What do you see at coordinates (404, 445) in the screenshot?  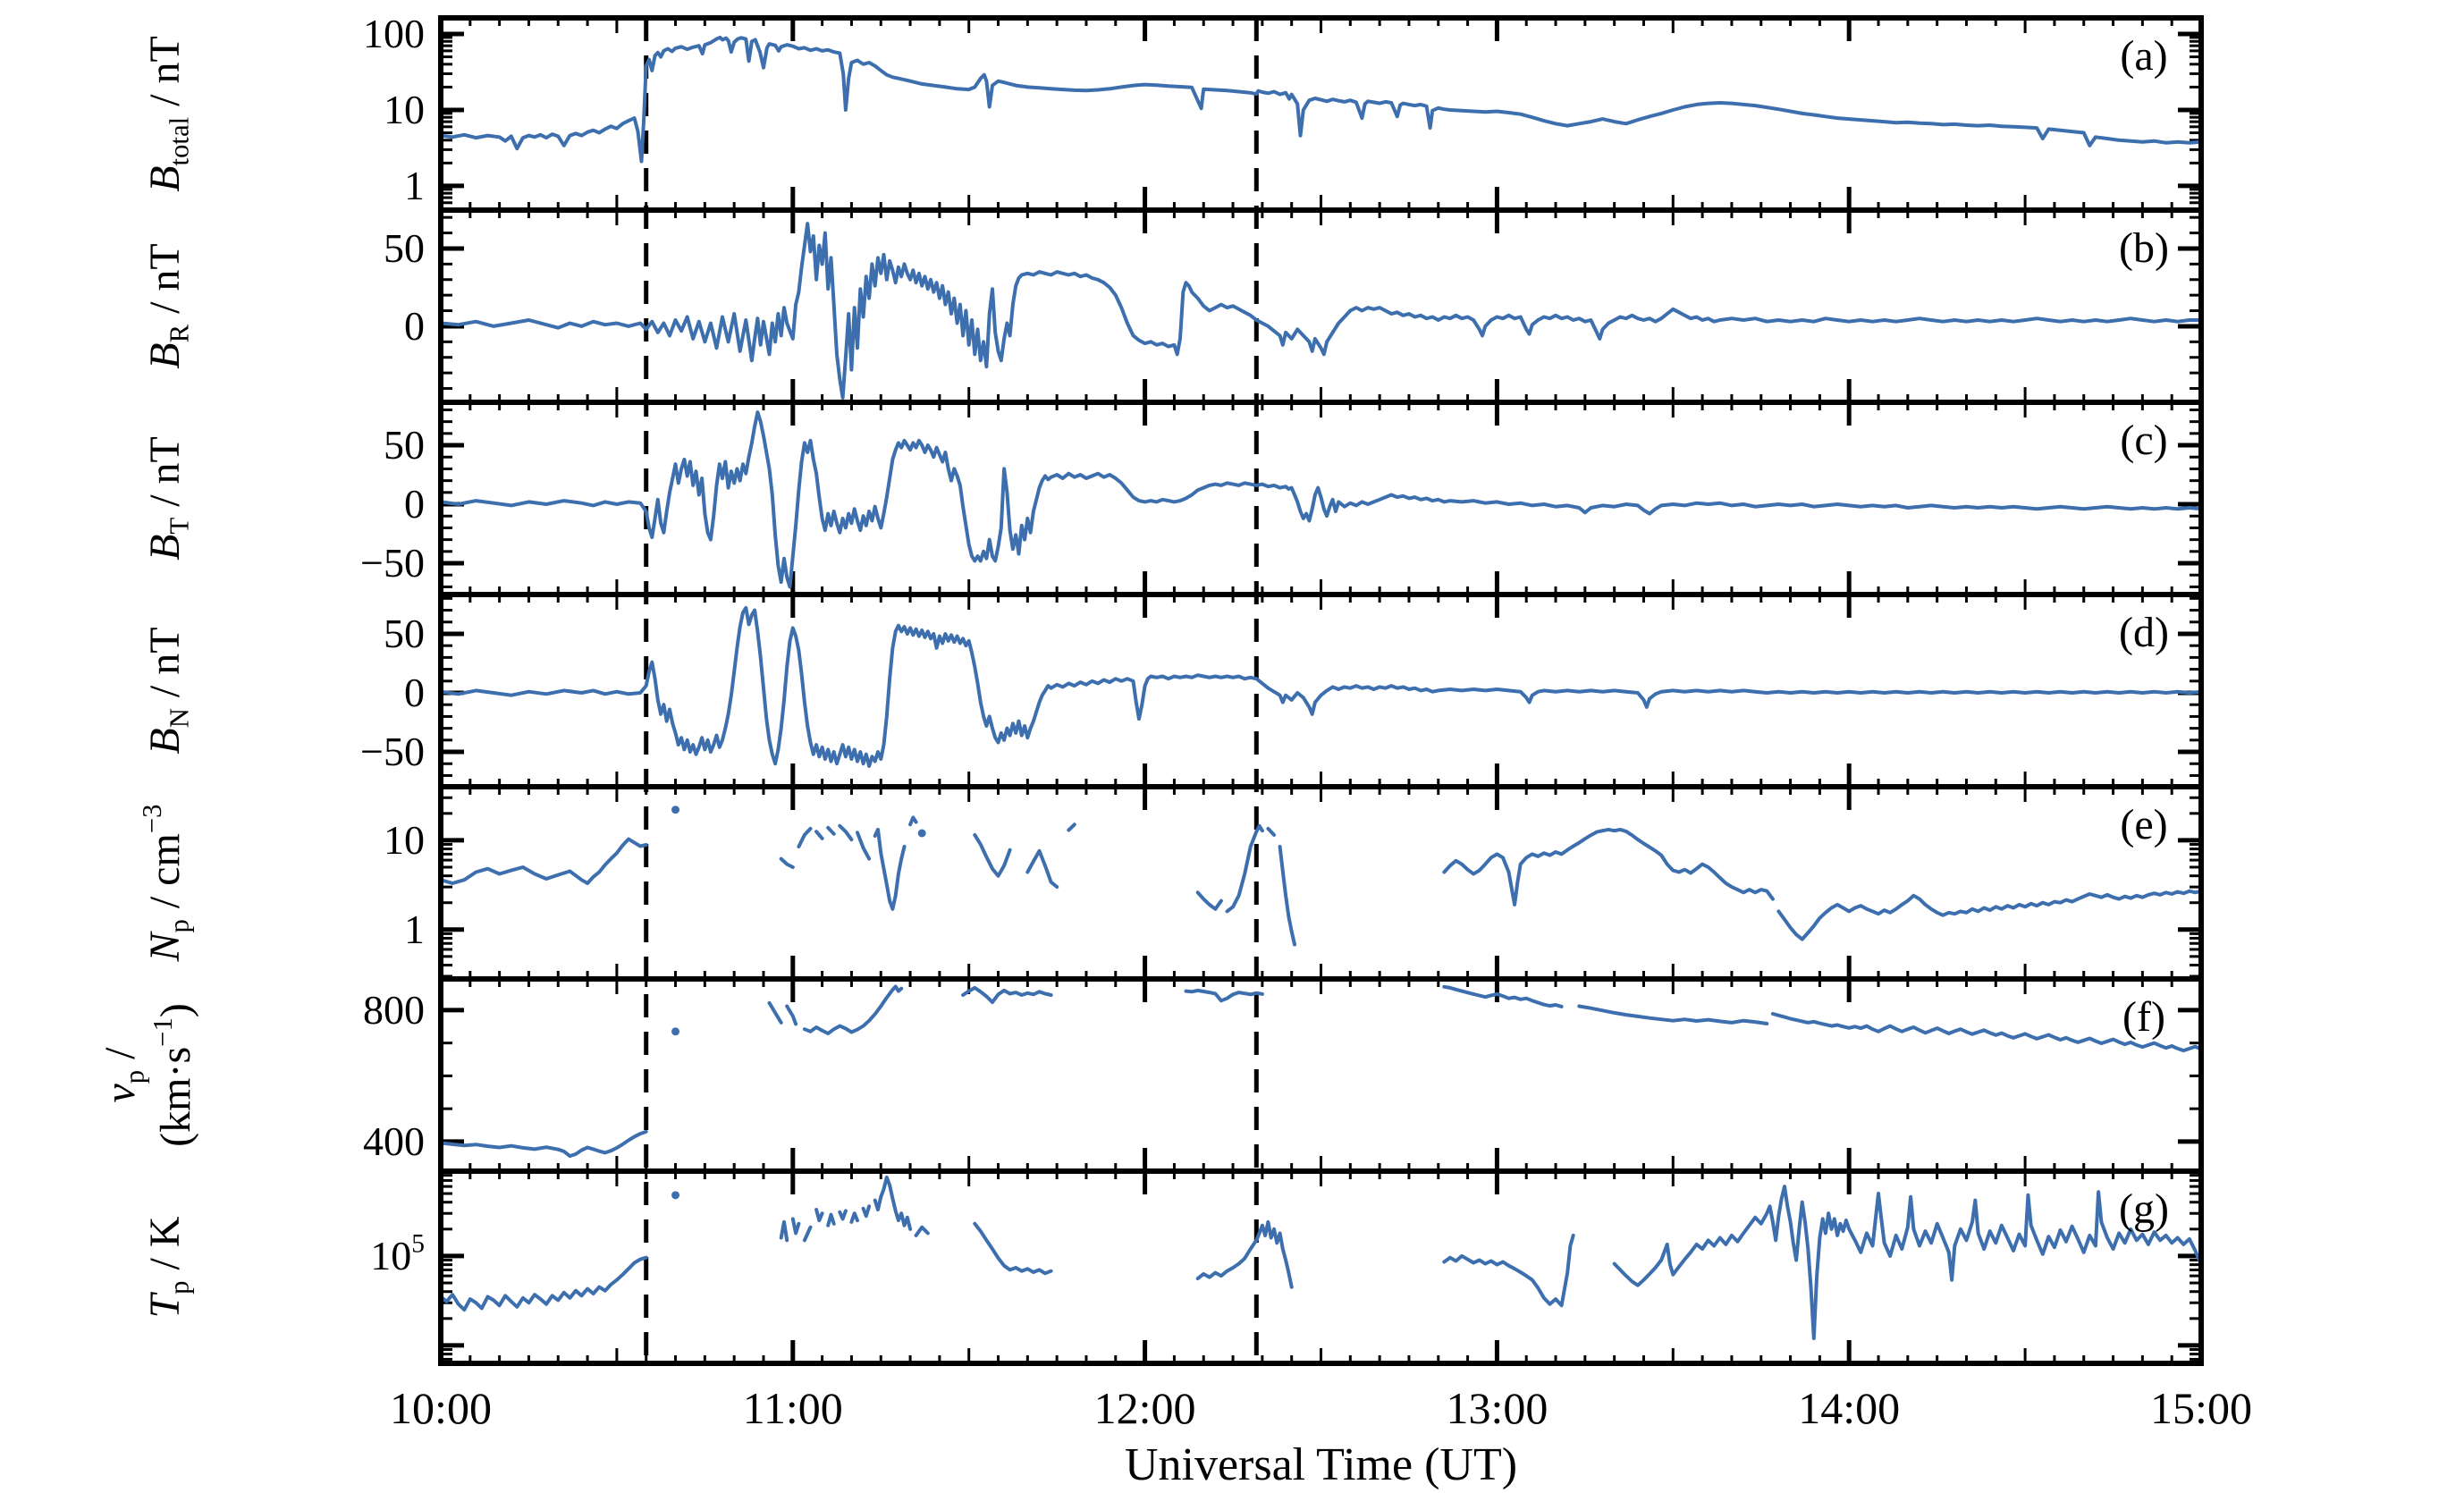 I see `y-tick-label-c: 50` at bounding box center [404, 445].